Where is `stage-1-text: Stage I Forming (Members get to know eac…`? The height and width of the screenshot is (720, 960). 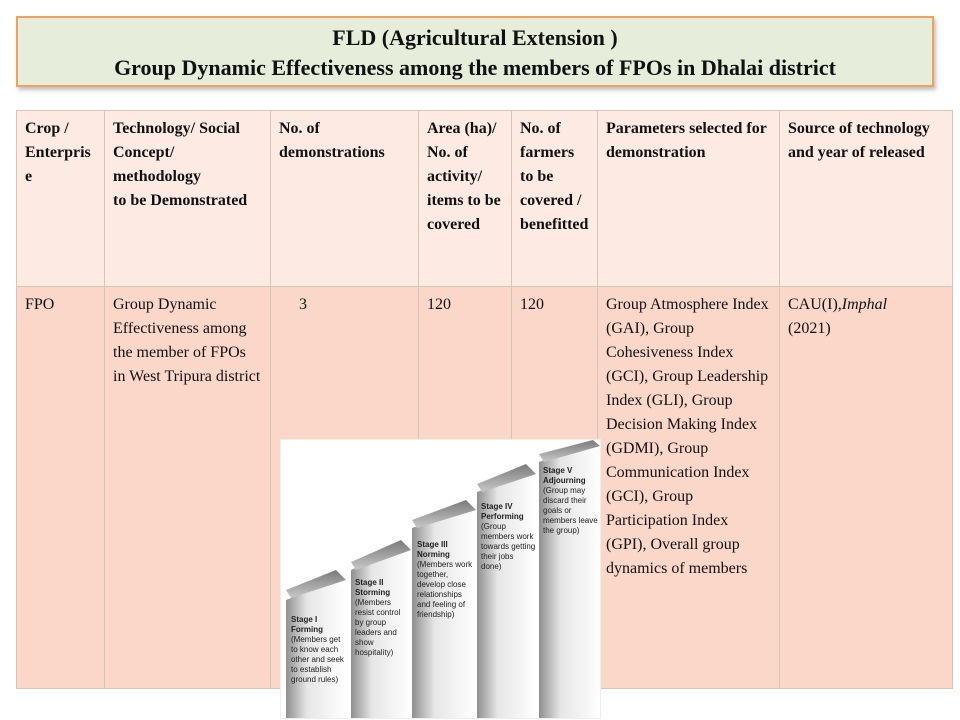
stage-1-text: Stage I Forming (Members get to know eac… is located at coordinates (317, 649).